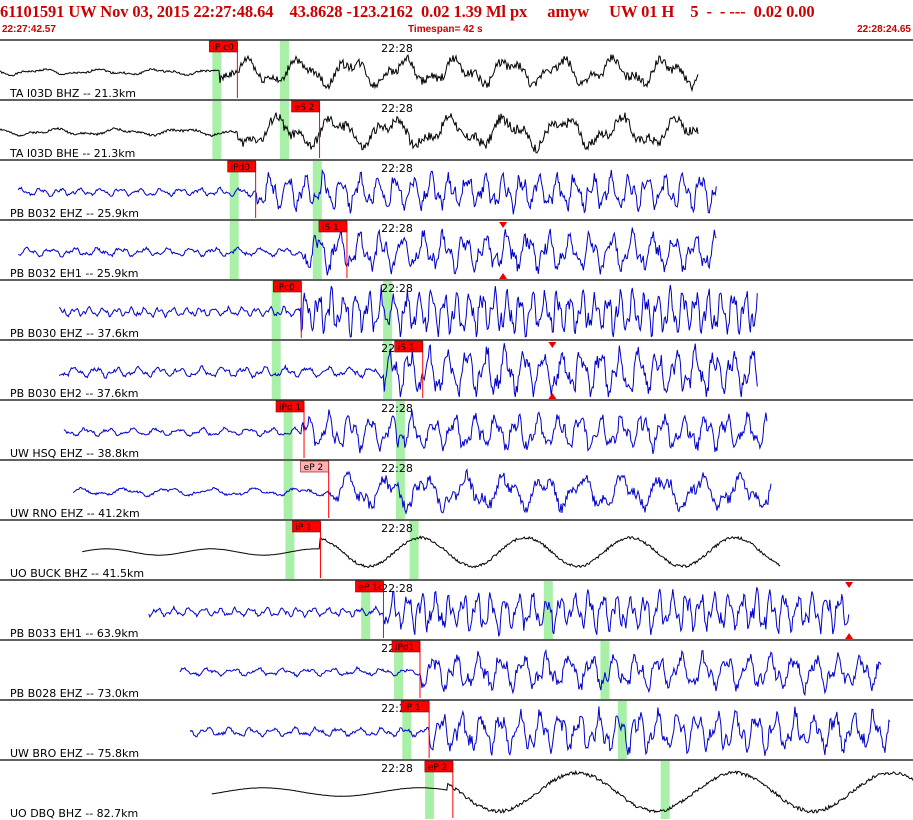  Describe the element at coordinates (72, 93) in the screenshot. I see `station-label-1: TA I03D BHZ -- 21.3km` at that location.